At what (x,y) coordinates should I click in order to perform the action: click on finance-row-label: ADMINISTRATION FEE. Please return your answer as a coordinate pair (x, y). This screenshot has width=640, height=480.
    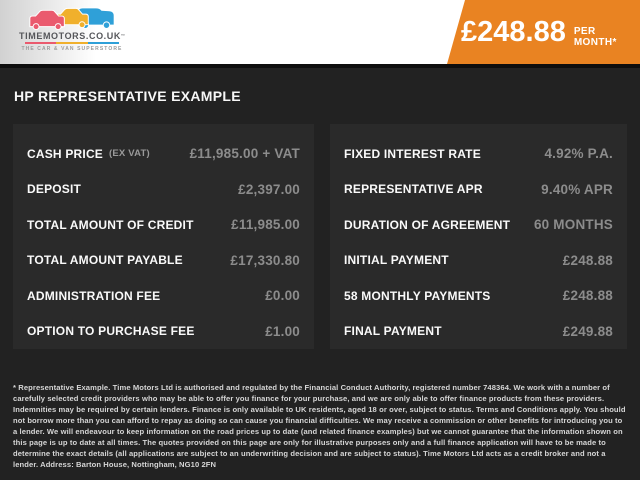
    Looking at the image, I should click on (94, 295).